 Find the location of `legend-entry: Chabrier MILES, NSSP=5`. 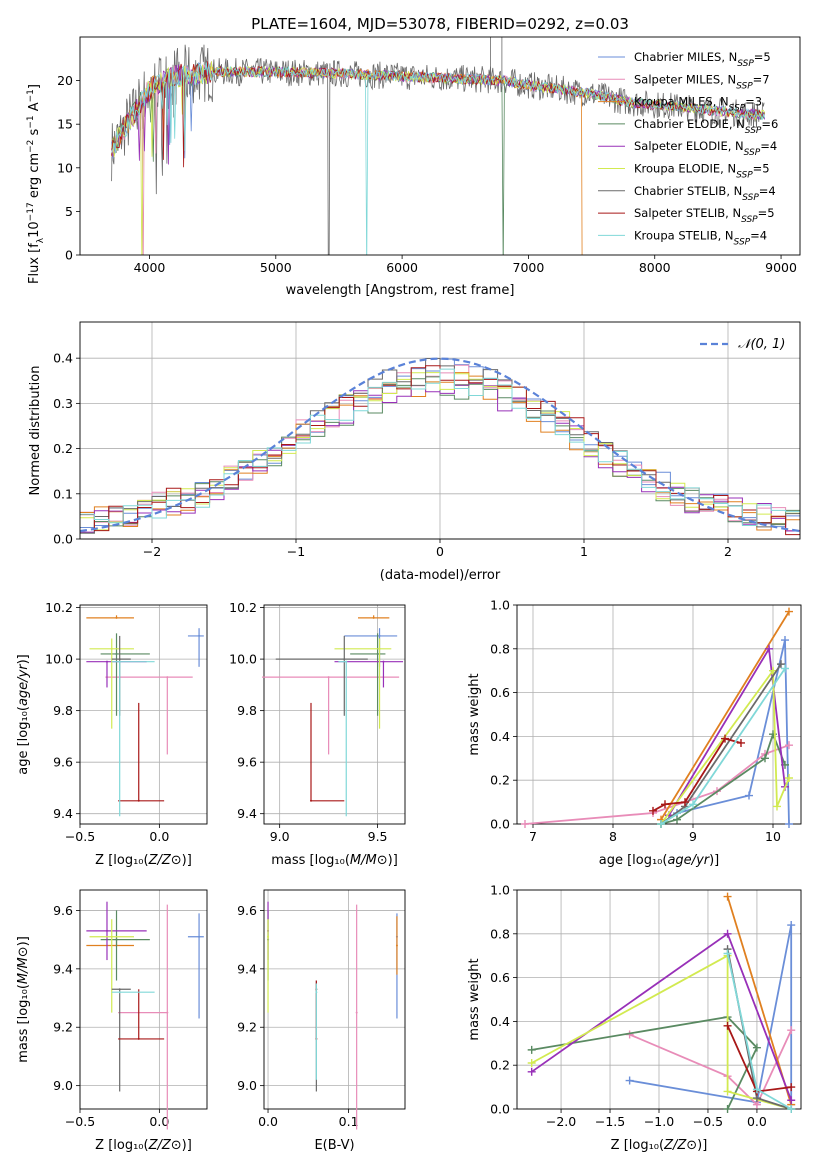

legend-entry: Chabrier MILES, NSSP=5 is located at coordinates (702, 59).